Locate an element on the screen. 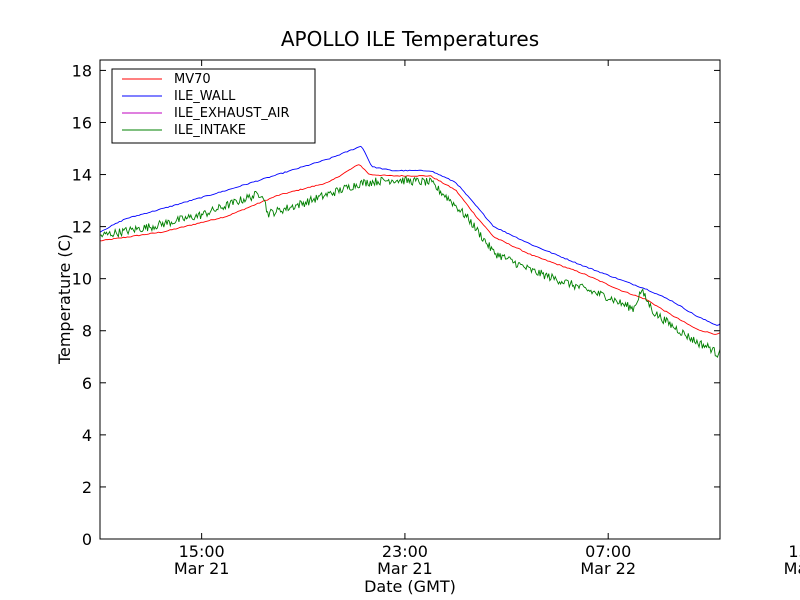 This screenshot has height=600, width=800. y-tick-label: 16 is located at coordinates (82, 122).